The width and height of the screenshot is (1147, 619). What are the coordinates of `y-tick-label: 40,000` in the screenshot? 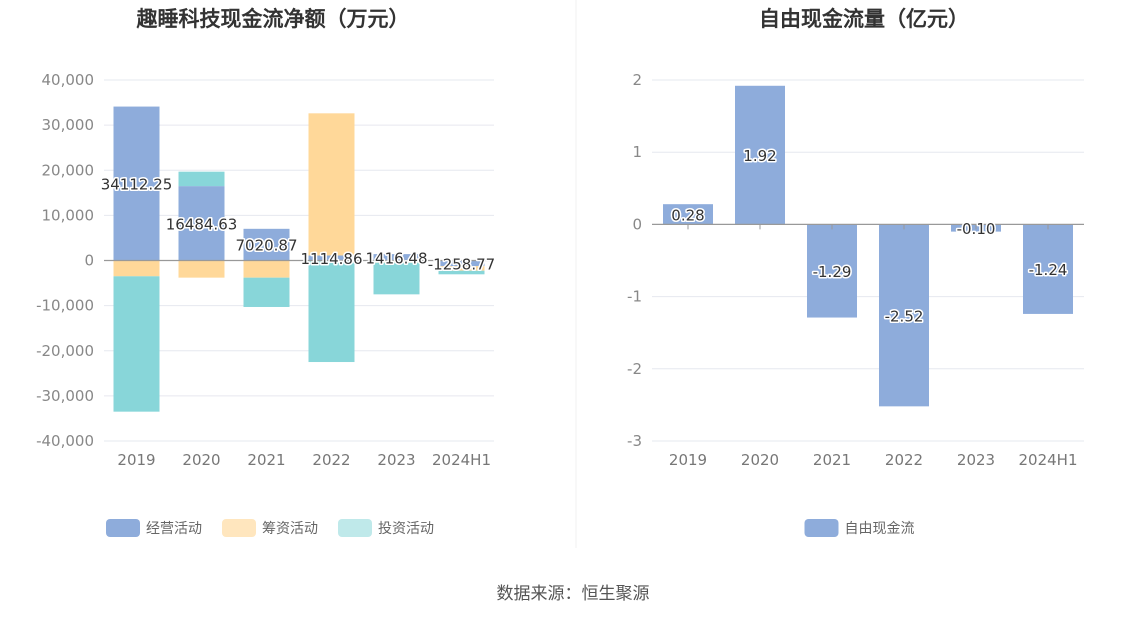 It's located at (68, 80).